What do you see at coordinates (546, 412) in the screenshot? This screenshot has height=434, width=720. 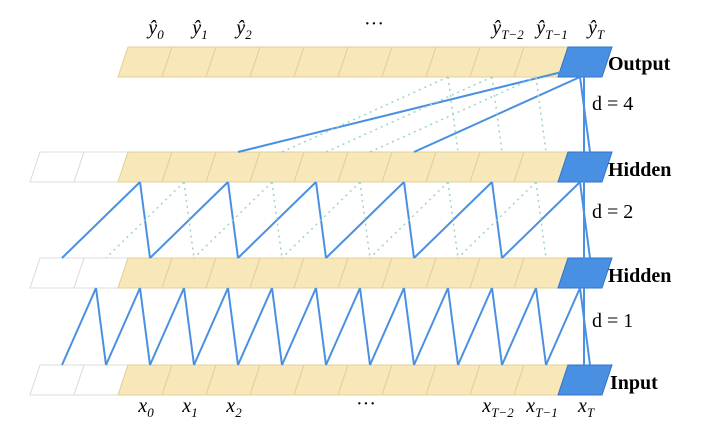 I see `input-label-sub: T−1` at bounding box center [546, 412].